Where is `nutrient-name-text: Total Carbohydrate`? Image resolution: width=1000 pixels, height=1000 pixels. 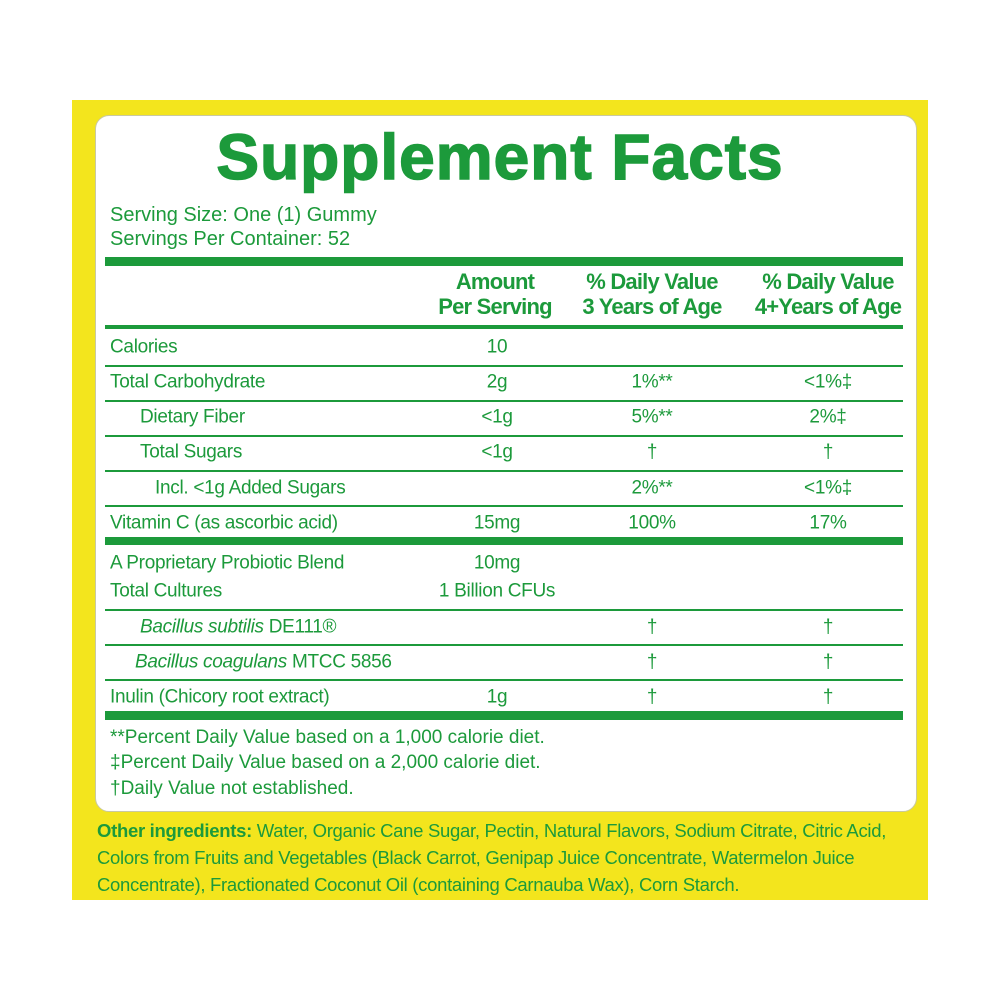 nutrient-name-text: Total Carbohydrate is located at coordinates (188, 382).